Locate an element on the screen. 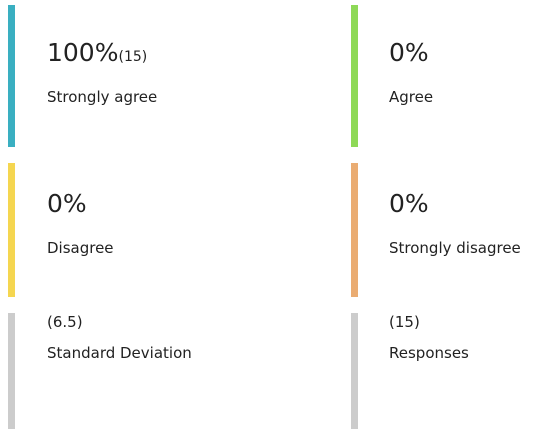  count: (15) is located at coordinates (133, 57).